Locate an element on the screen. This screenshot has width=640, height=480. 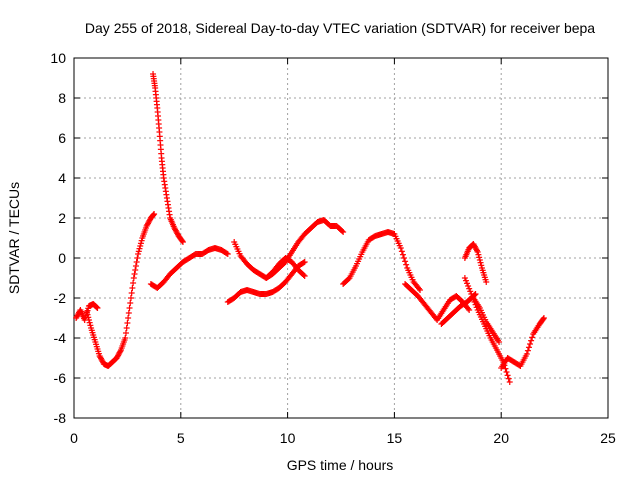
y-tick-label: 0 is located at coordinates (62, 258).